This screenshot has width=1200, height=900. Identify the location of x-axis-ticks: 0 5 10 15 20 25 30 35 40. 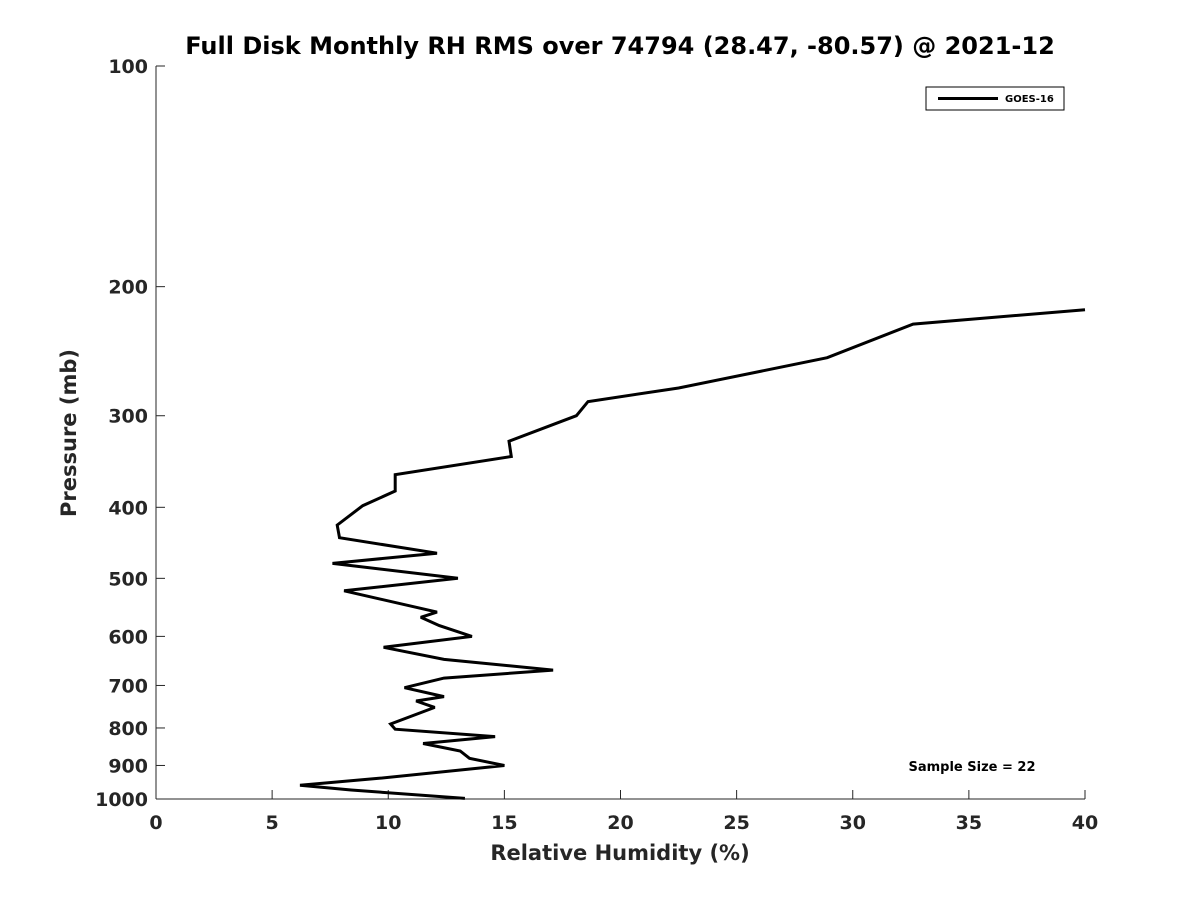
(623, 812).